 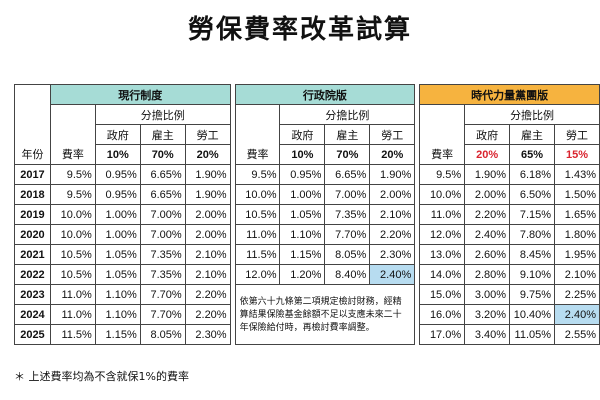 I want to click on share-cell: 1.00%, so click(x=117, y=234).